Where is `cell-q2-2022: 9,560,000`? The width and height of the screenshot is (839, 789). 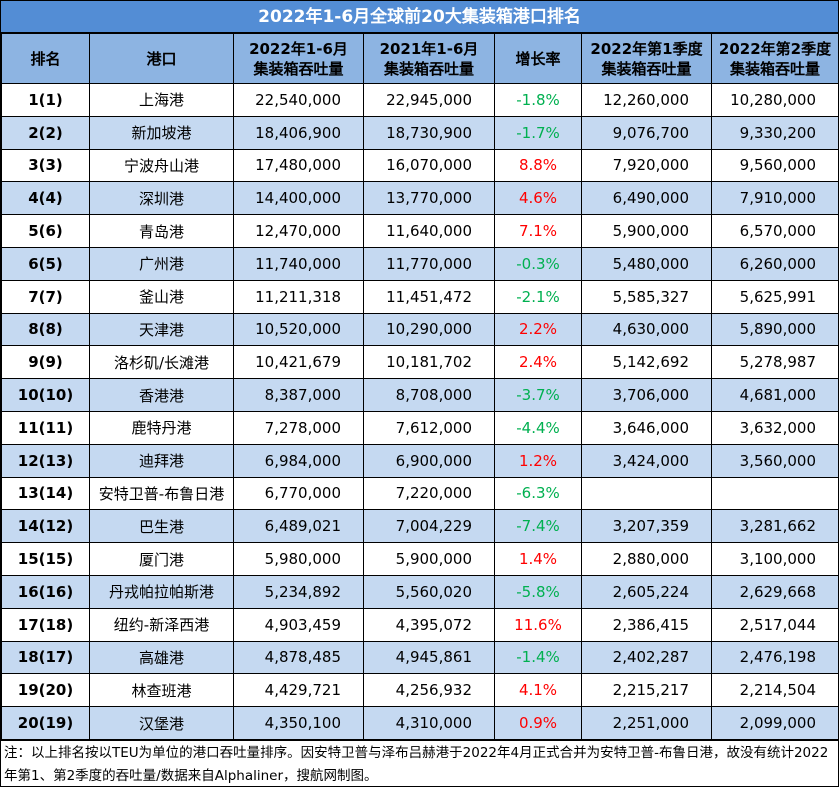 cell-q2-2022: 9,560,000 is located at coordinates (775, 165).